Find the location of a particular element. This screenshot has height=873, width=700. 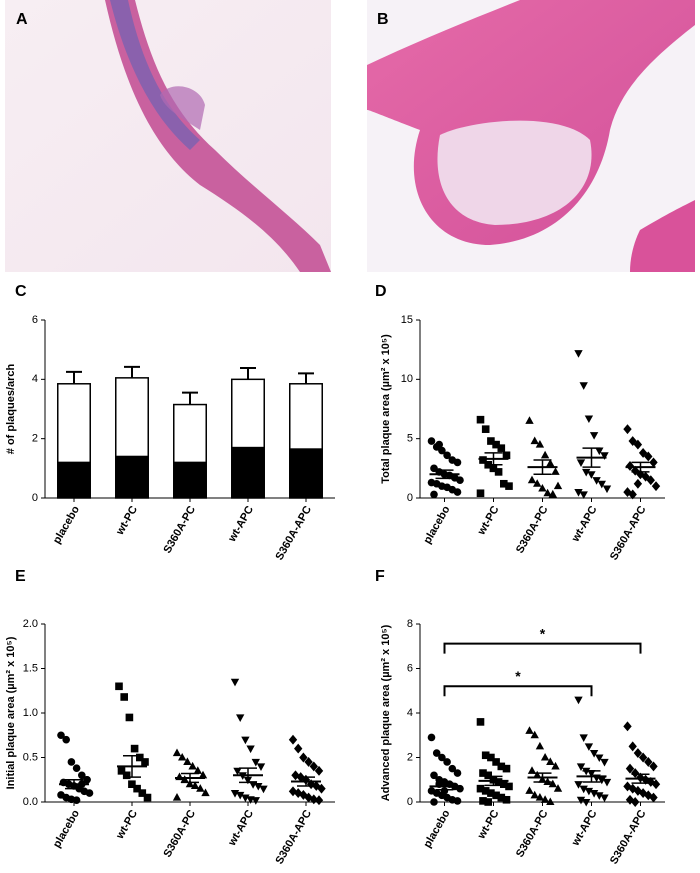

panel-label: C is located at coordinates (21, 291).